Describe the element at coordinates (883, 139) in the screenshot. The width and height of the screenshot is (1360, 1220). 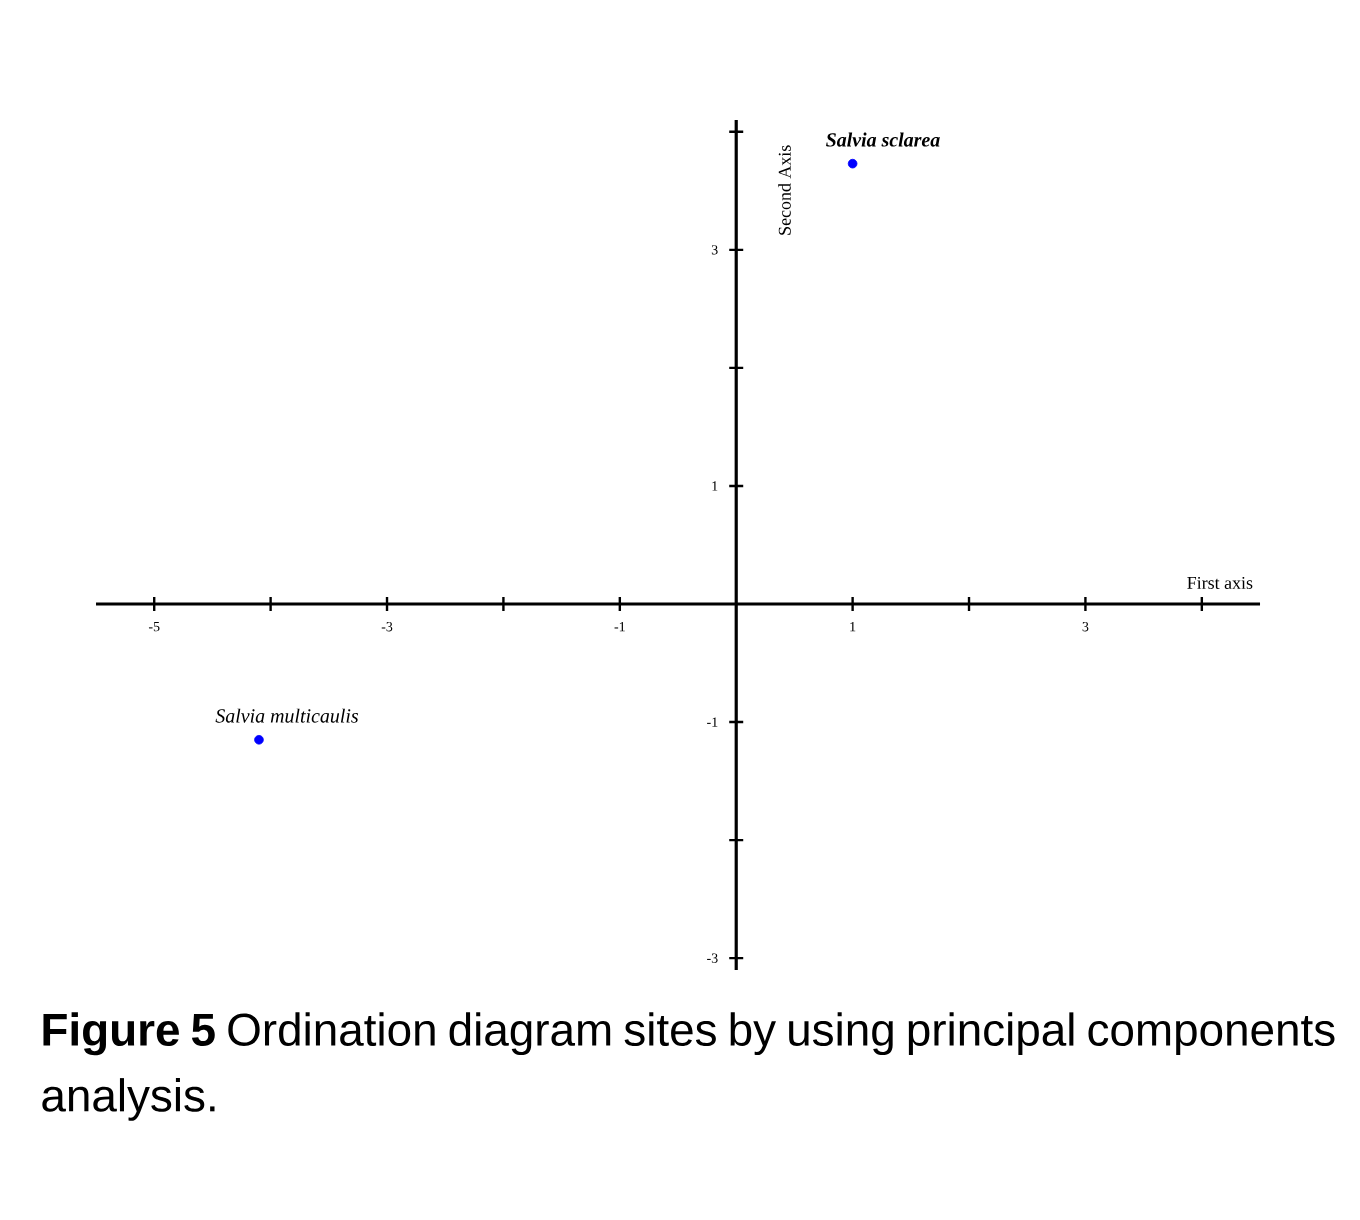
I see `annotation: Salvia sclarea` at that location.